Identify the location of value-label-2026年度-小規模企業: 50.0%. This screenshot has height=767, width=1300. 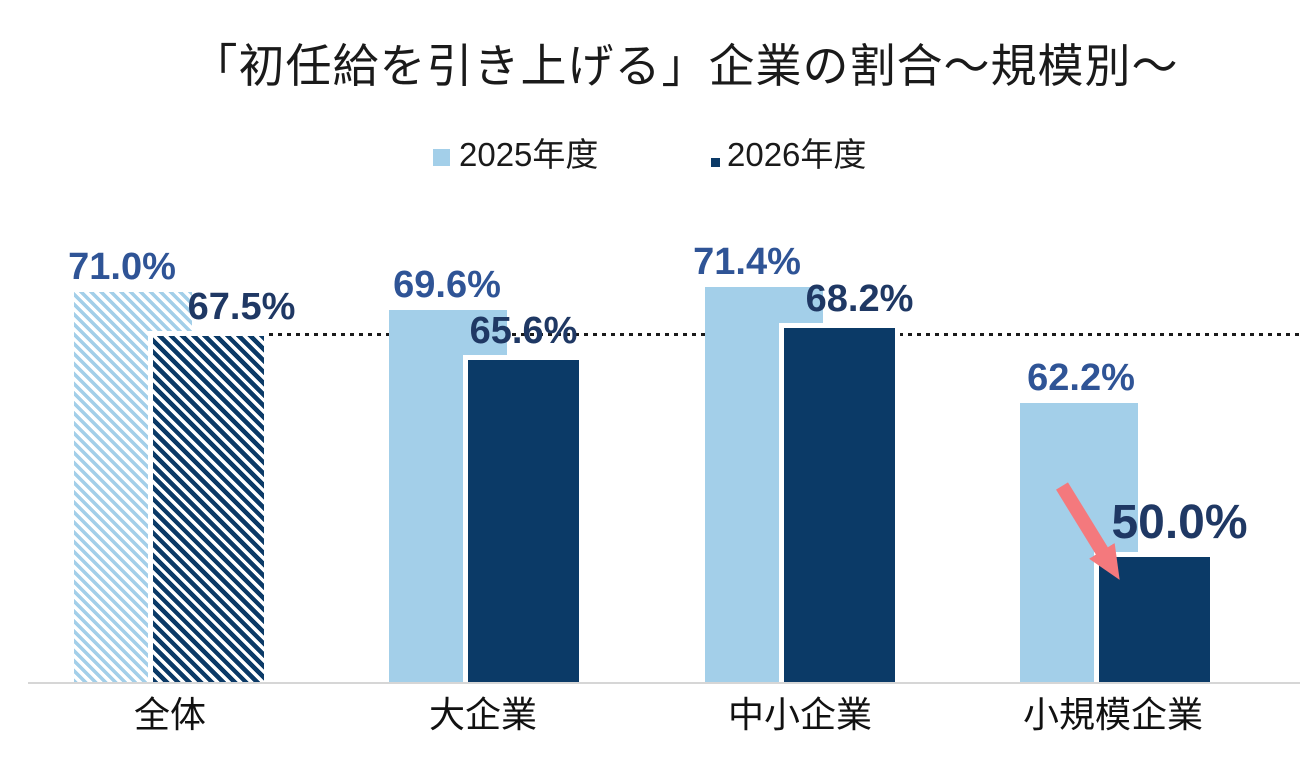
(1179, 522).